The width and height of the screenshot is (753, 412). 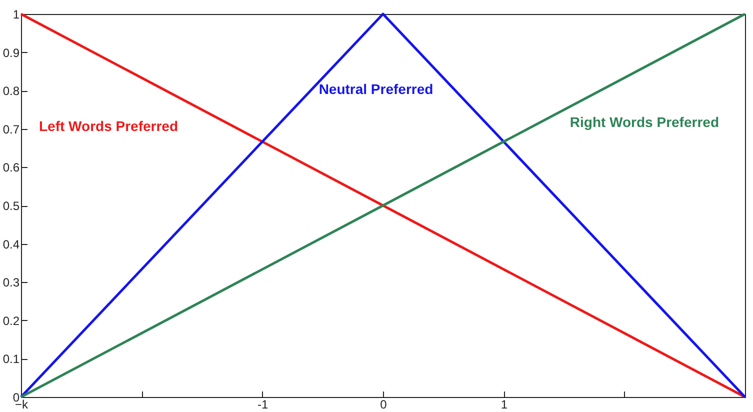 I want to click on y-tick-label: 0.8, so click(x=11, y=91).